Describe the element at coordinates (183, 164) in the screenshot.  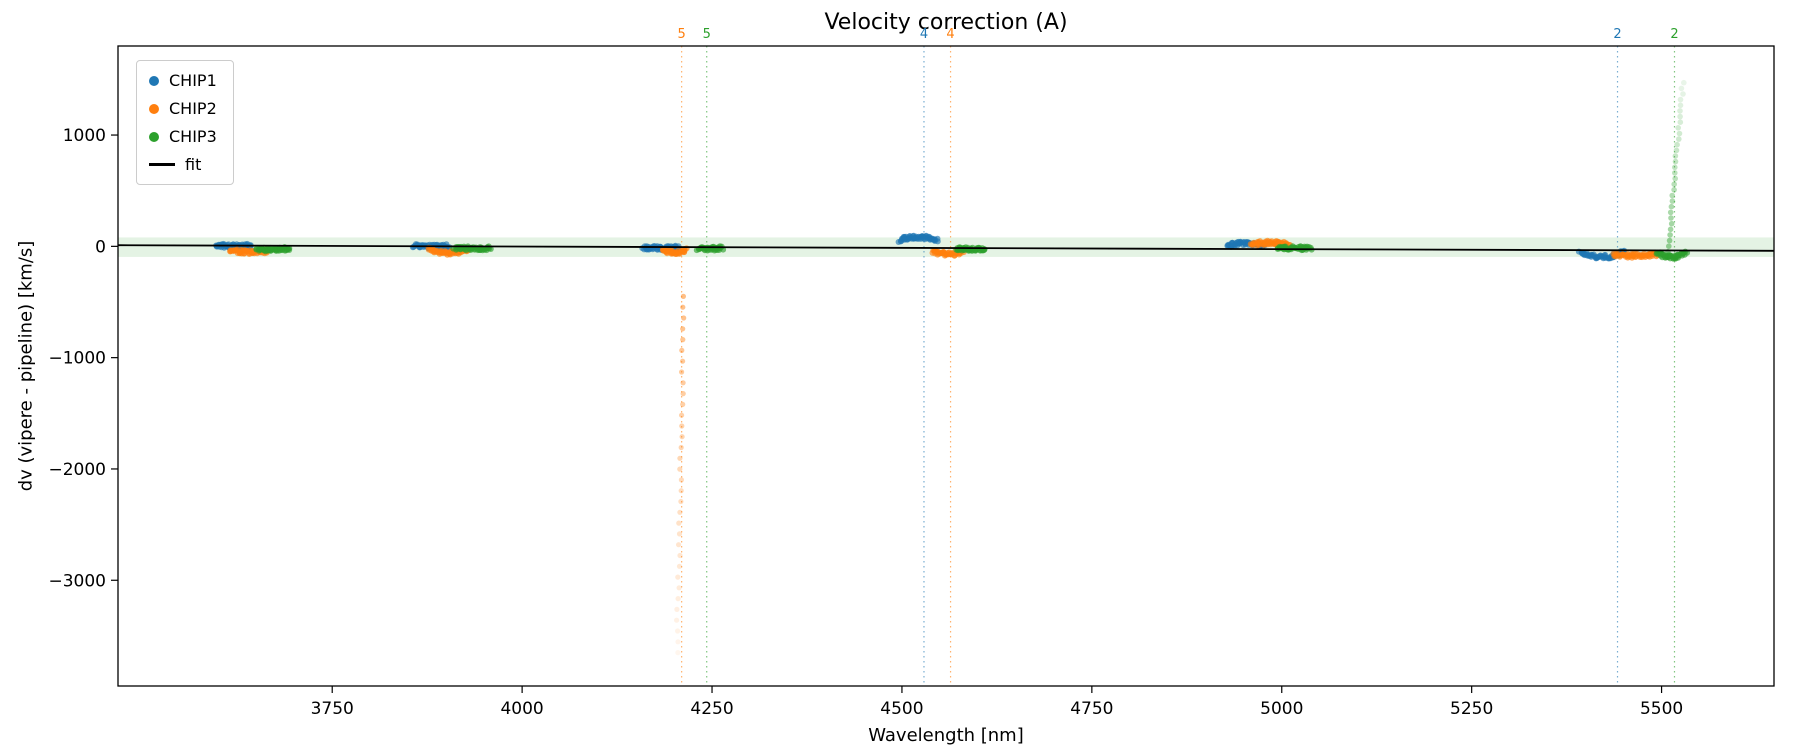
I see `legend-entry-fit: fit` at that location.